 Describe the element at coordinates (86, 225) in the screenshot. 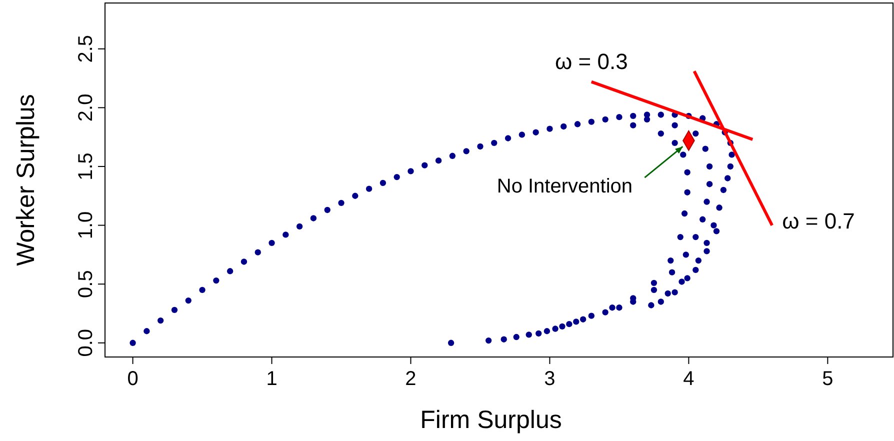

I see `y-tick-label: 1.0` at that location.